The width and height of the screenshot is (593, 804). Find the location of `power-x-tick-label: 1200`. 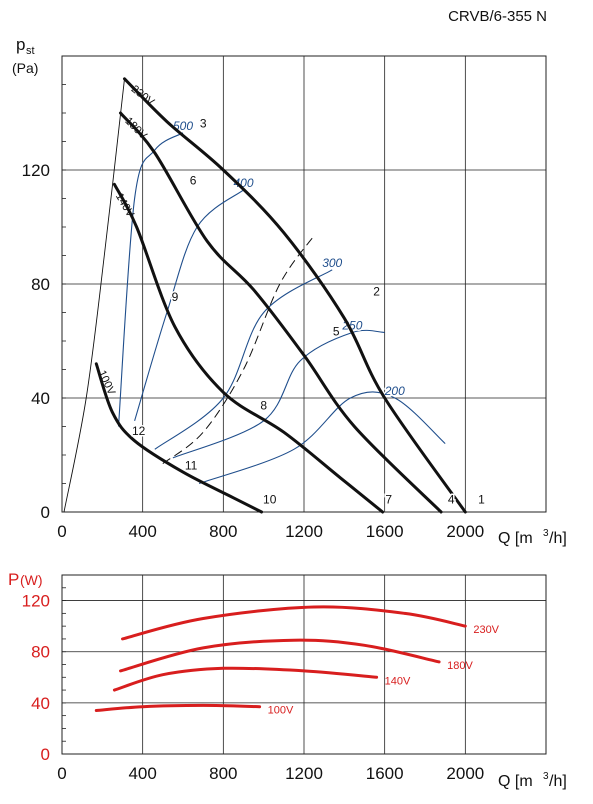

power-x-tick-label: 1200 is located at coordinates (304, 773).